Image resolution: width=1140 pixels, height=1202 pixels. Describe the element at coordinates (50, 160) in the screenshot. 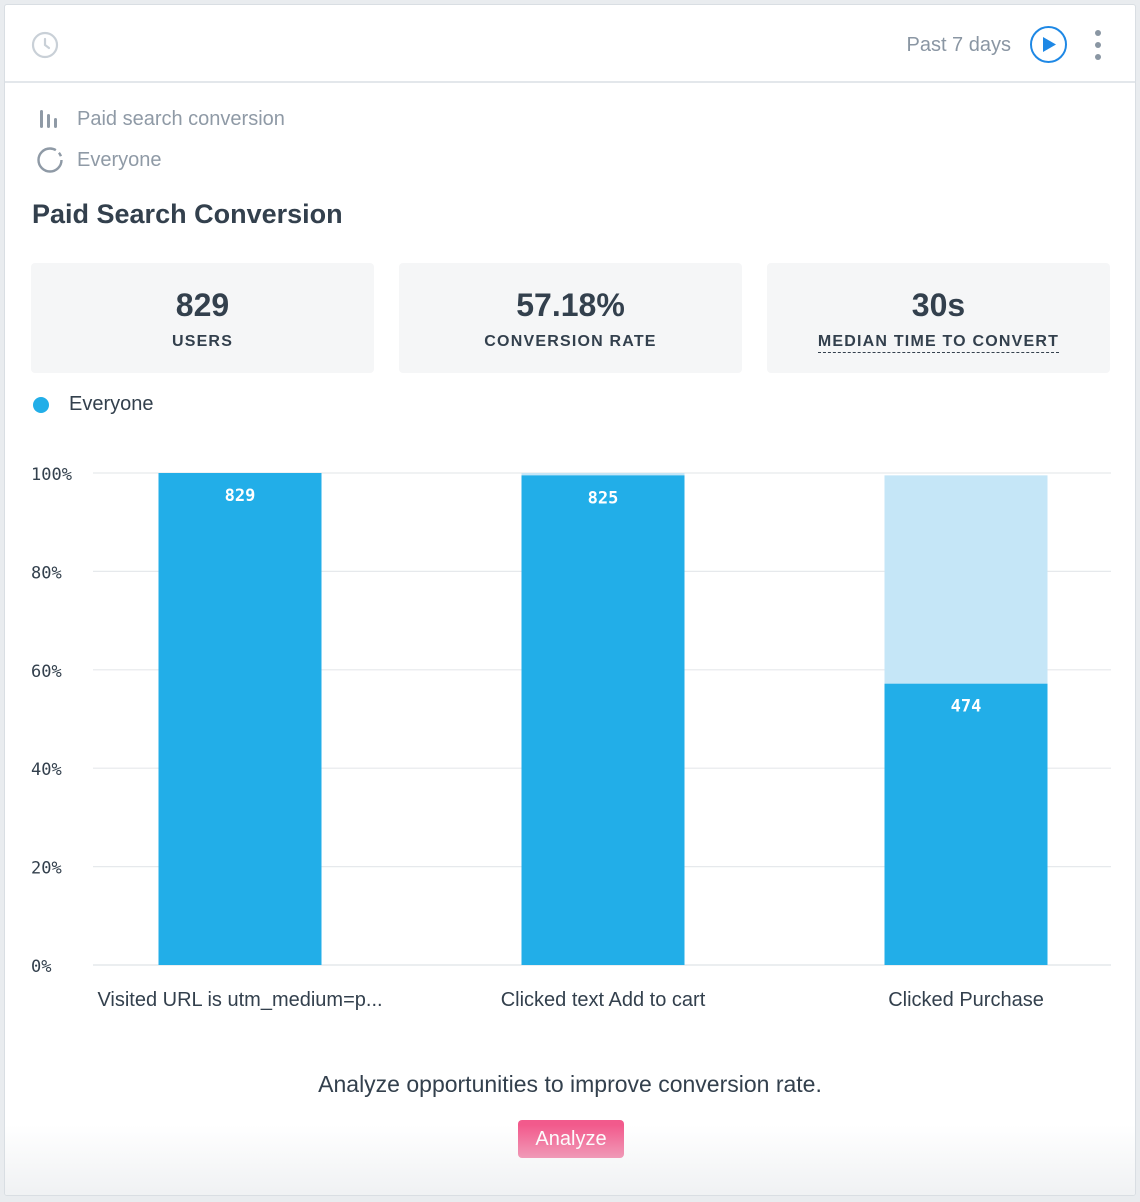

I see `segment-circle-icon` at that location.